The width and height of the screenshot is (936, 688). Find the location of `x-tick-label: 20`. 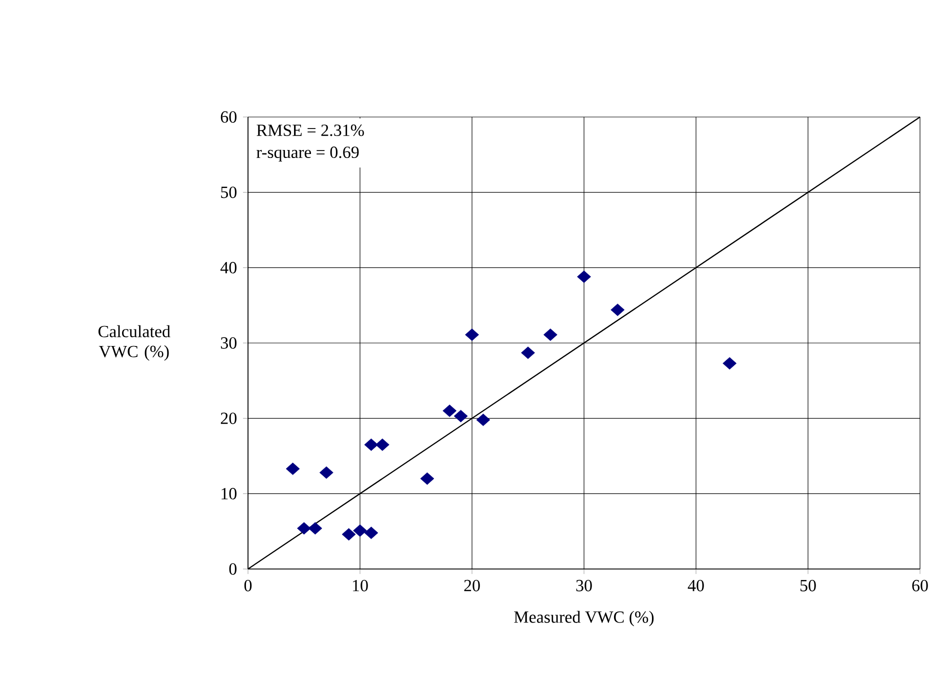

x-tick-label: 20 is located at coordinates (472, 586).